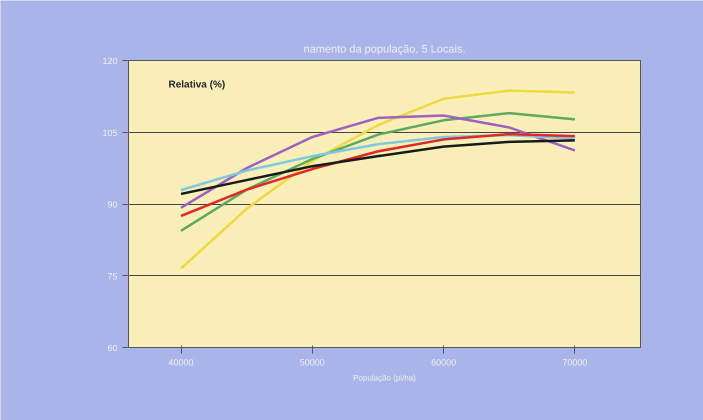 The width and height of the screenshot is (703, 420). Describe the element at coordinates (112, 205) in the screenshot. I see `y-tick-label: 90` at that location.